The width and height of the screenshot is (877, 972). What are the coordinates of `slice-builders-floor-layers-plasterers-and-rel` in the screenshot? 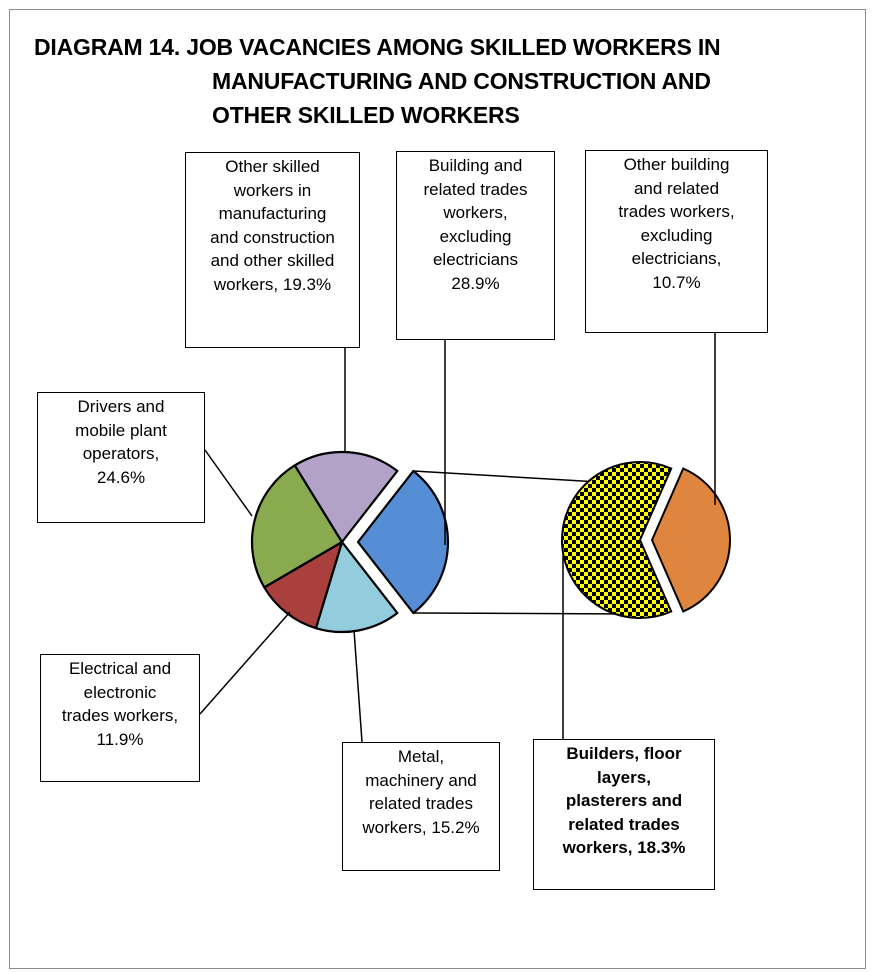 It's located at (617, 540).